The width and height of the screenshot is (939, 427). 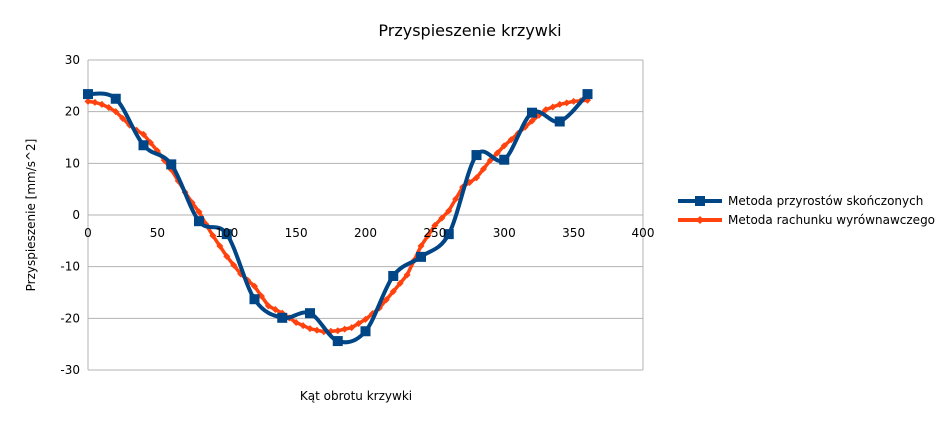 What do you see at coordinates (469, 30) in the screenshot?
I see `chart-title: Przyspieszenie krzywki` at bounding box center [469, 30].